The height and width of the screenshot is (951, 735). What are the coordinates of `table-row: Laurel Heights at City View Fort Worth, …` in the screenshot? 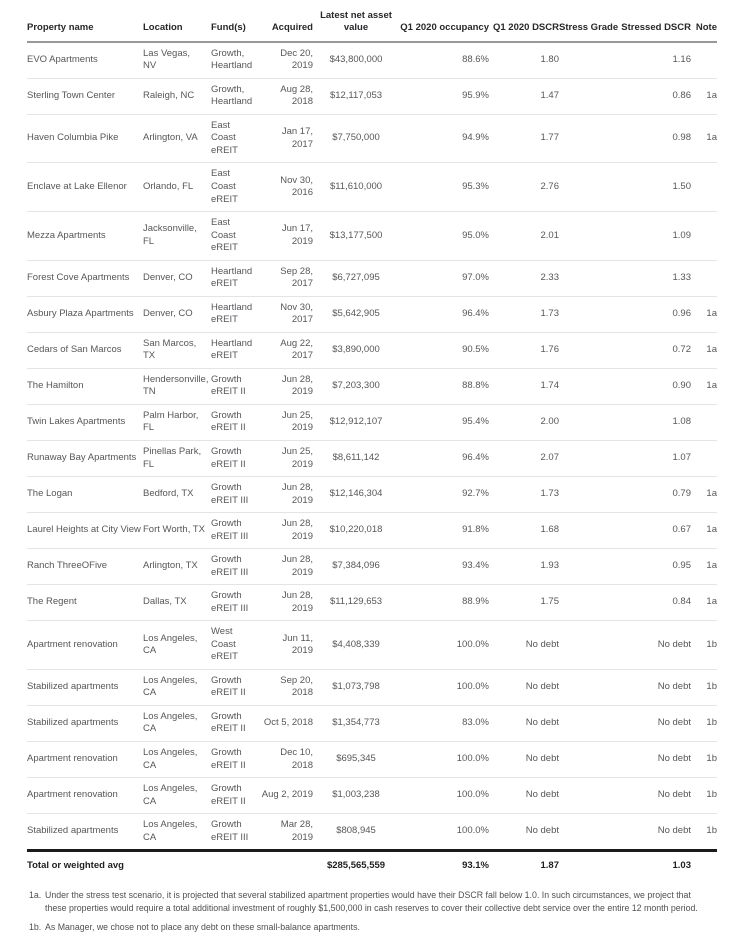 It's located at (372, 531).